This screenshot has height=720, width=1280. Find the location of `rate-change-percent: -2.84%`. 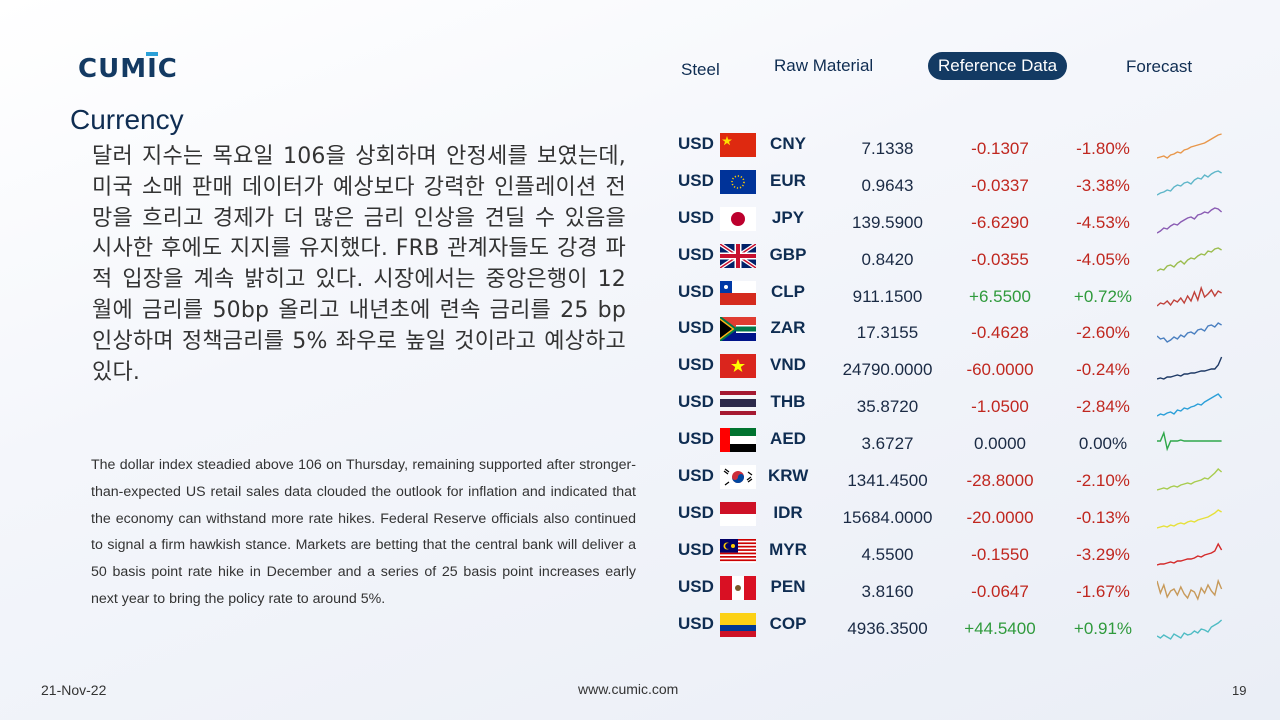

rate-change-percent: -2.84% is located at coordinates (1103, 407).